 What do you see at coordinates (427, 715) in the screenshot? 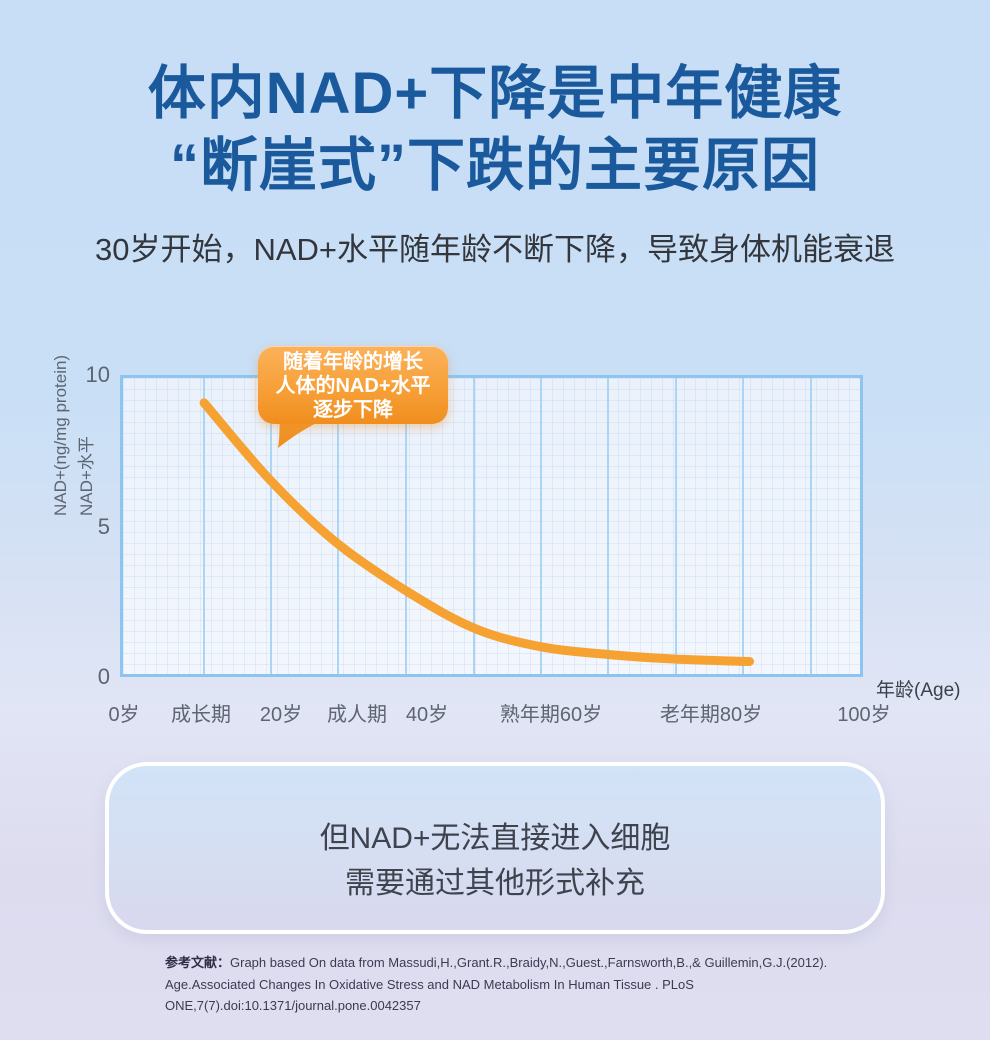
I see `x-tick-label: 40岁` at bounding box center [427, 715].